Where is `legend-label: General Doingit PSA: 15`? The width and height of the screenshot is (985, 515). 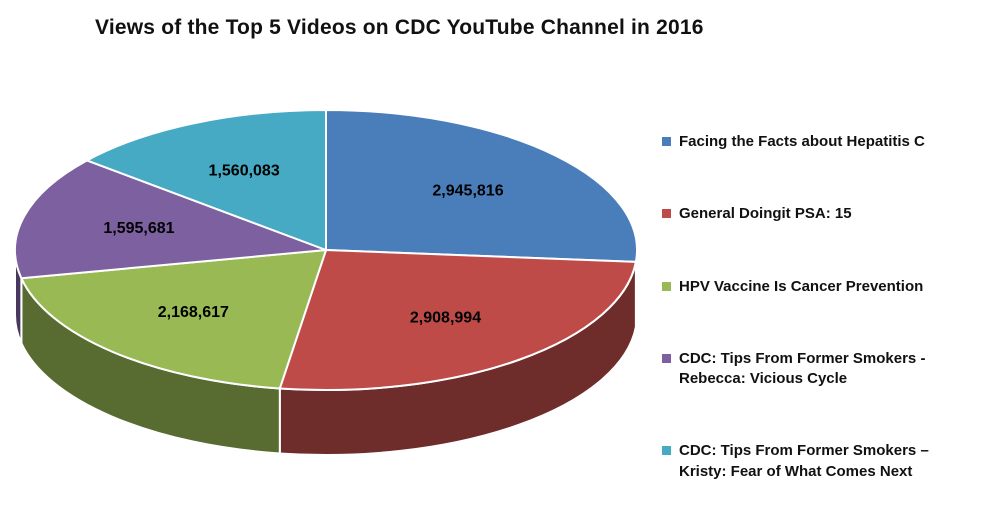 legend-label: General Doingit PSA: 15 is located at coordinates (765, 214).